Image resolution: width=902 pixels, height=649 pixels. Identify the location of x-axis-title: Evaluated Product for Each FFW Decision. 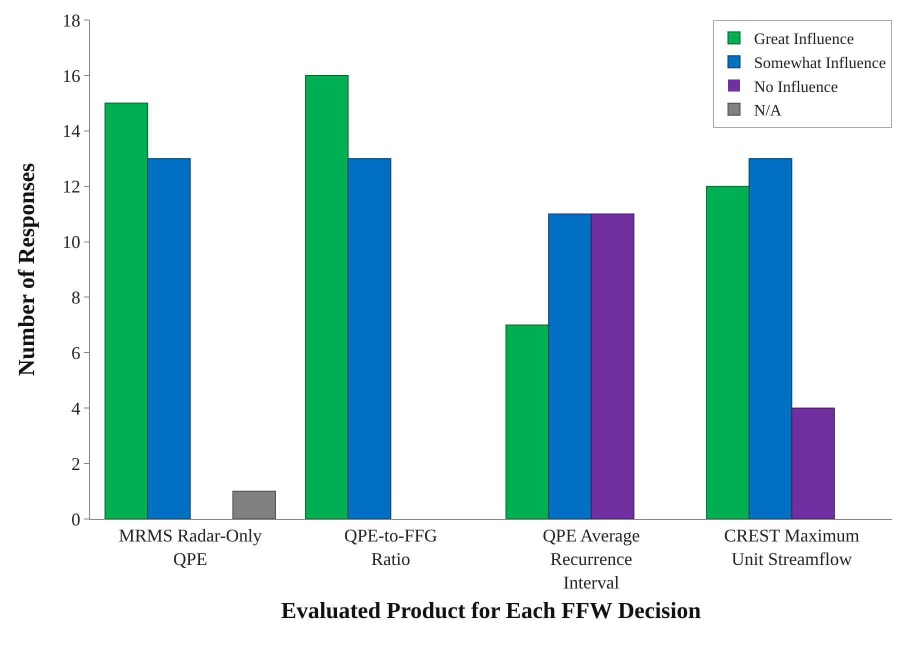
(491, 610).